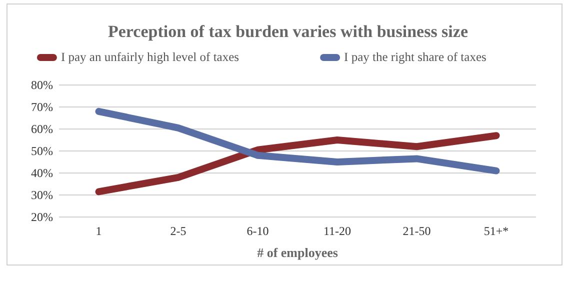 This screenshot has width=576, height=282. I want to click on y-tick-label: 20%, so click(42, 217).